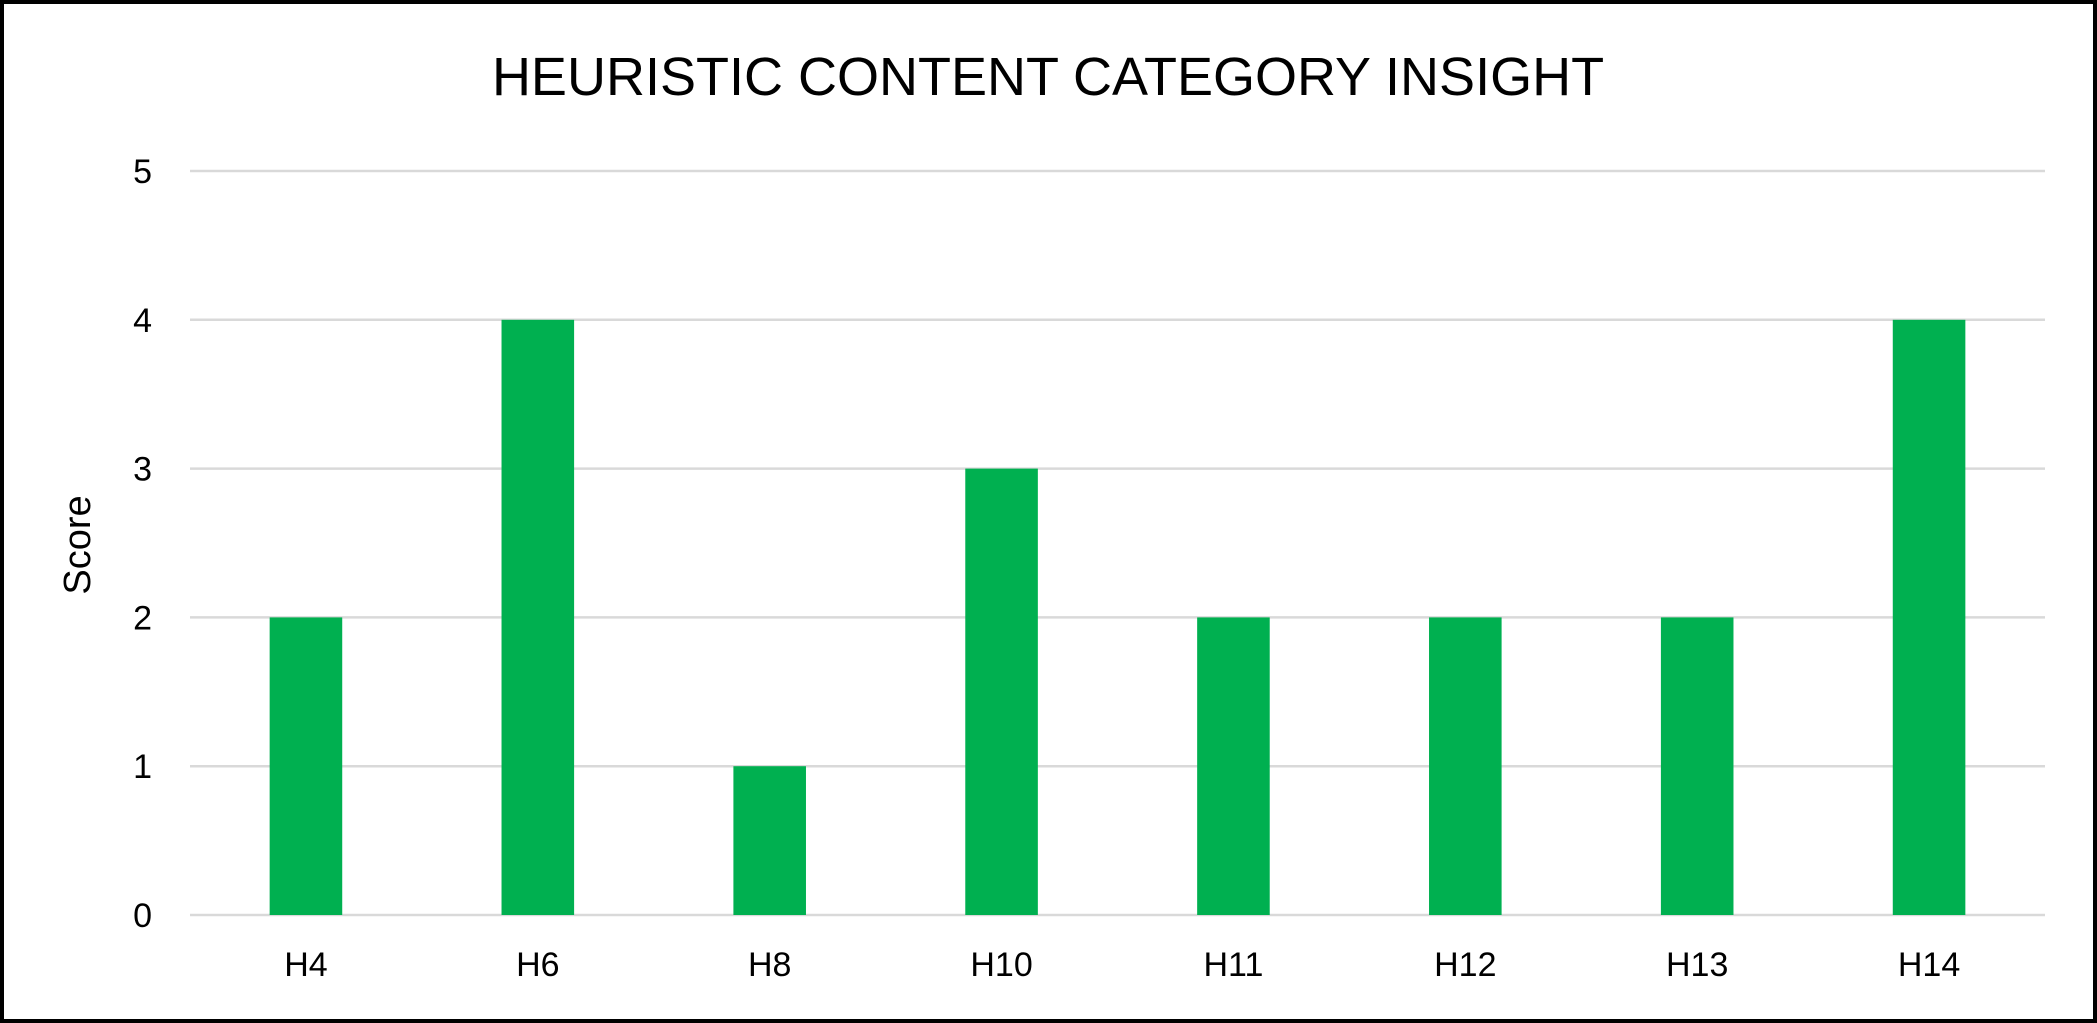 The height and width of the screenshot is (1023, 2097). What do you see at coordinates (1234, 965) in the screenshot?
I see `x-tick-label: H11` at bounding box center [1234, 965].